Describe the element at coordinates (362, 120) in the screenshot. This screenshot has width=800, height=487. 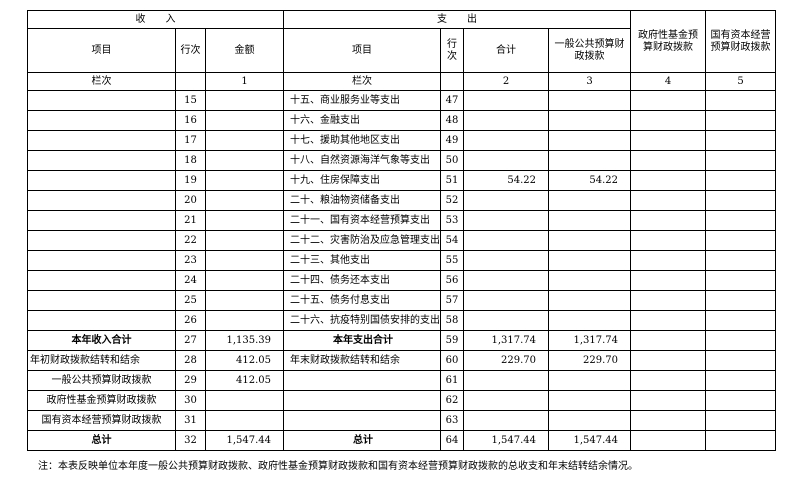
I see `table-cell: 十六、金融支出` at that location.